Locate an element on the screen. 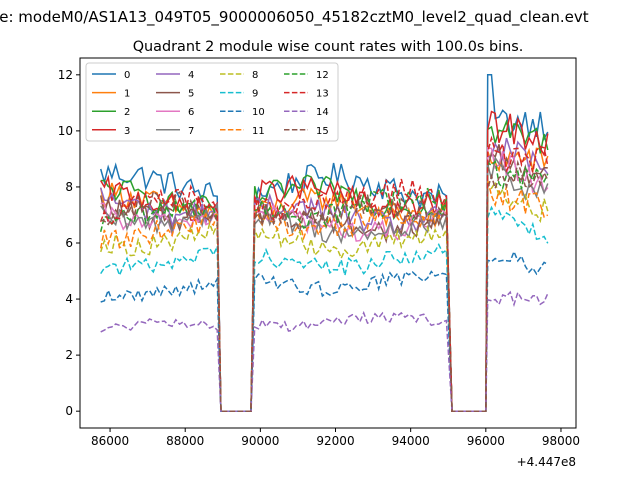  x-tick-86000: 86000 is located at coordinates (110, 438).